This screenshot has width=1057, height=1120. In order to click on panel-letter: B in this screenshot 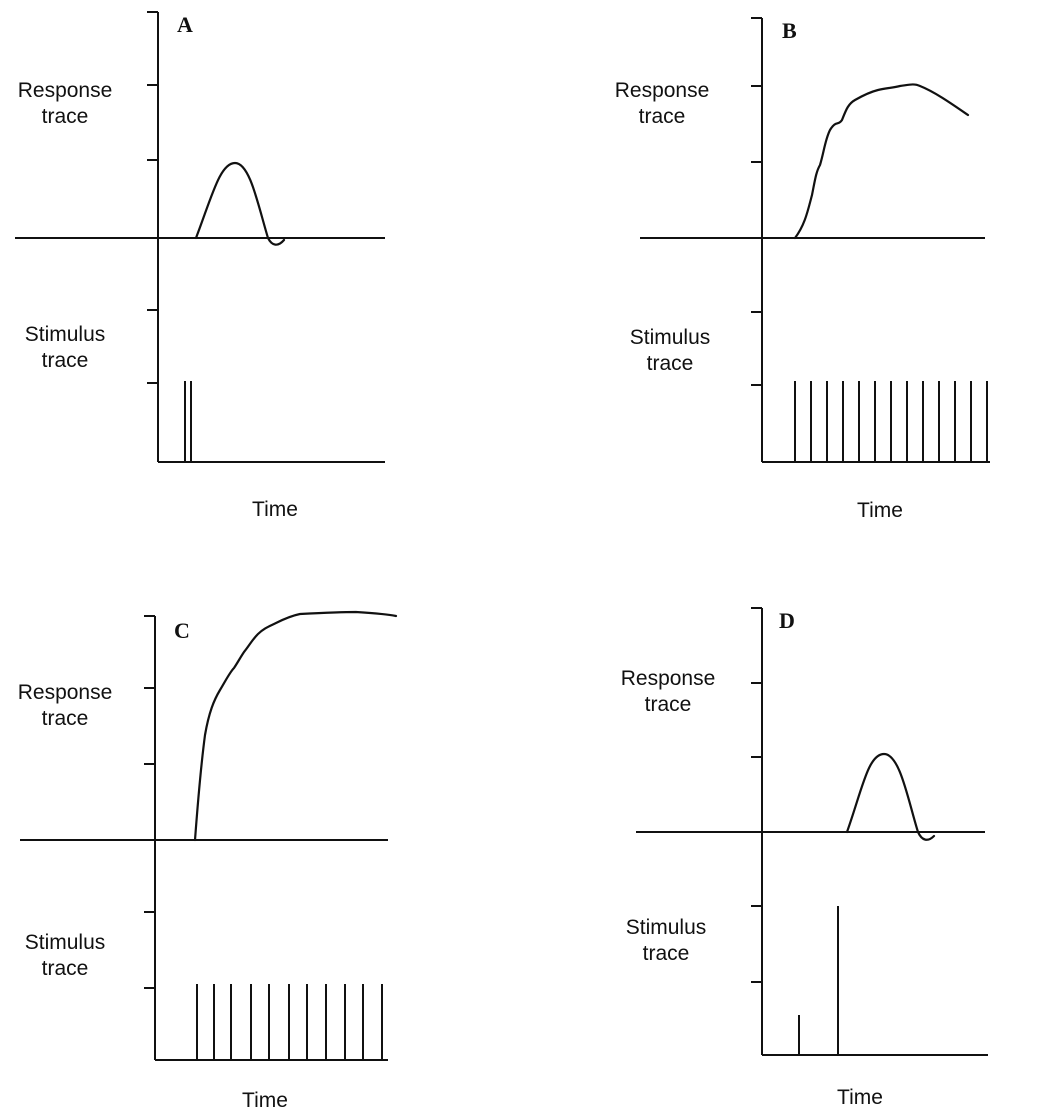, I will do `click(789, 30)`.